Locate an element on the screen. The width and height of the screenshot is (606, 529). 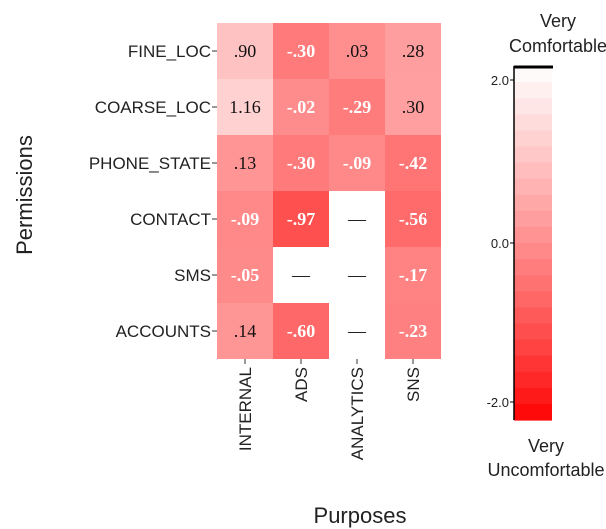
heatmap-cell-accounts-sns is located at coordinates (413, 331).